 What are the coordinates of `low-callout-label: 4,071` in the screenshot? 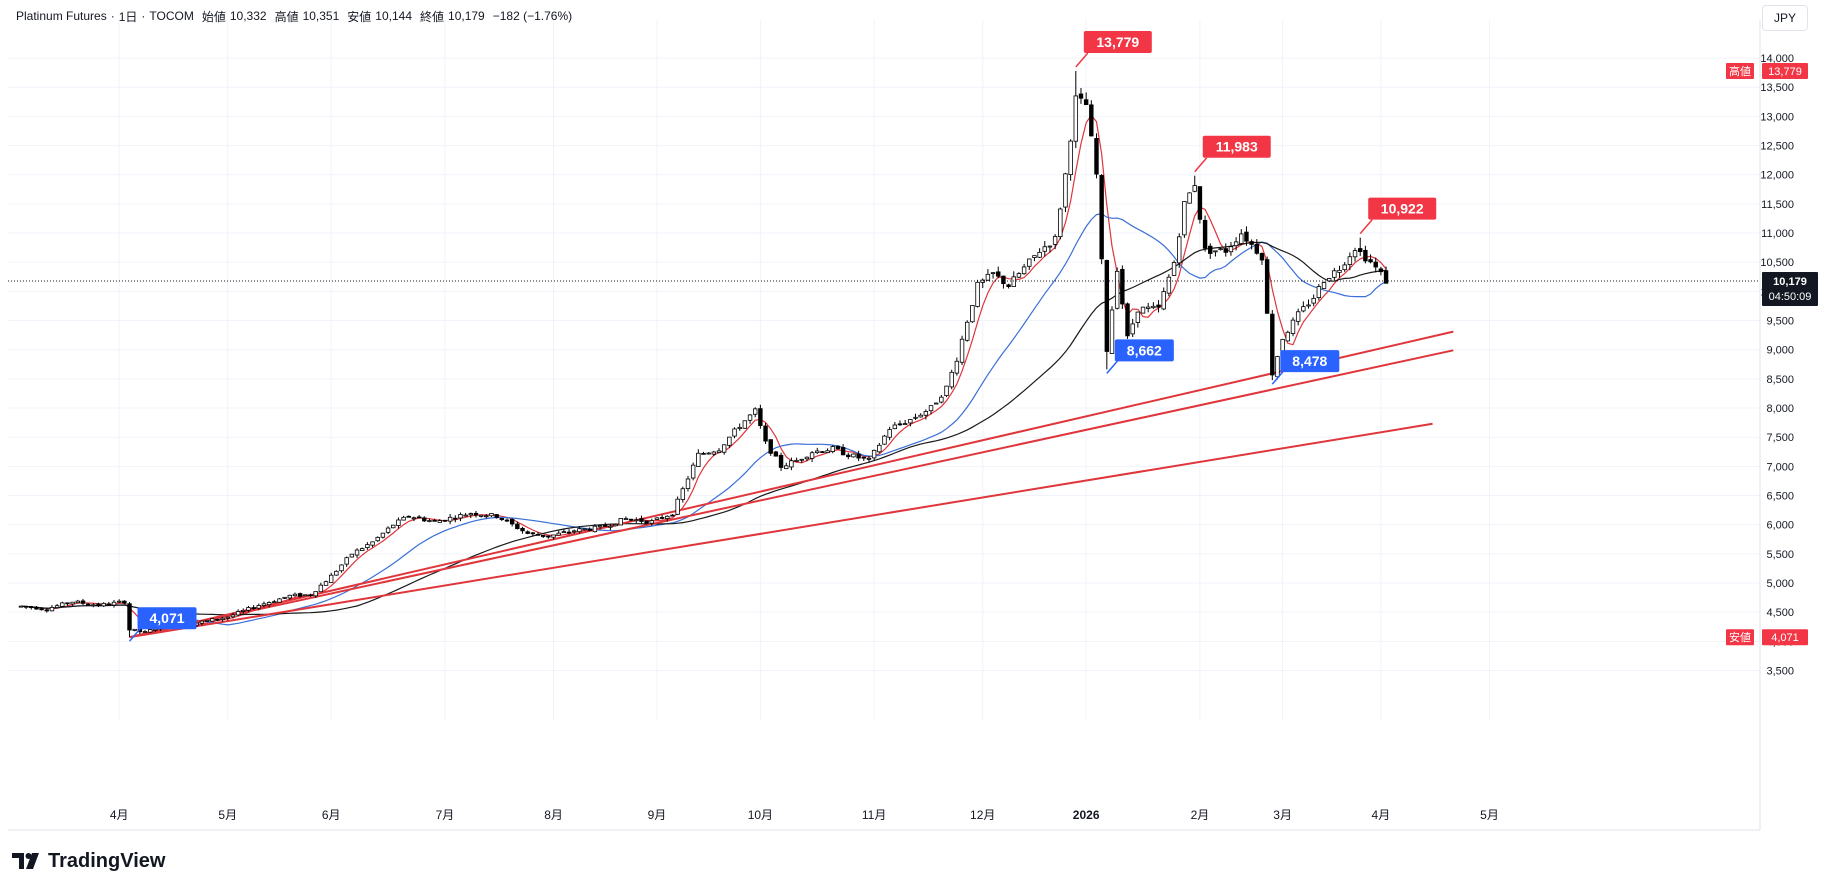 It's located at (166, 618).